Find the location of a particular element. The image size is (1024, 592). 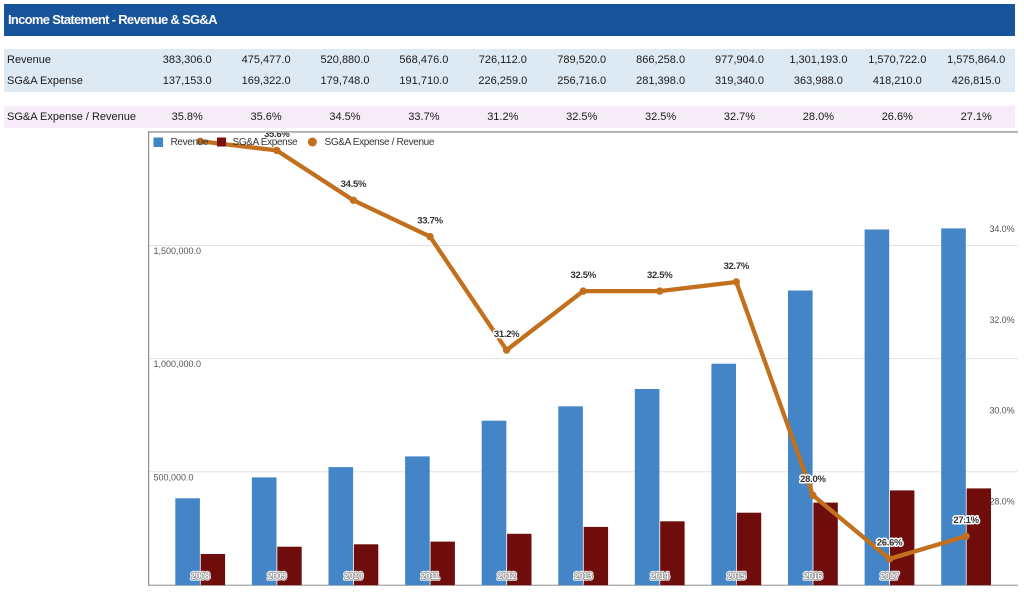

svg-text: 500,000.0 is located at coordinates (174, 477).